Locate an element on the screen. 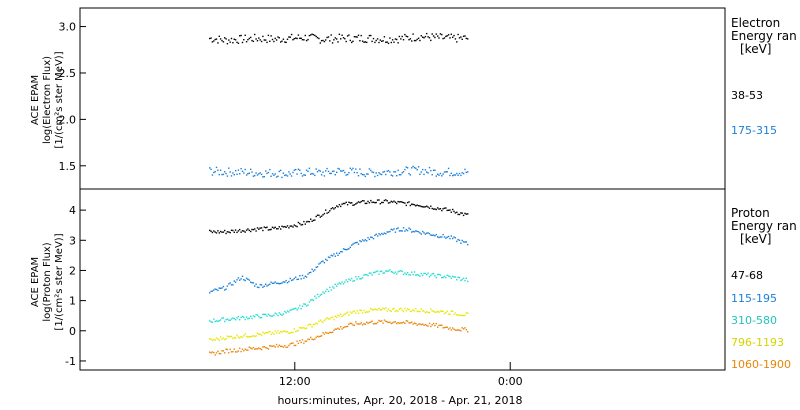 This screenshot has width=800, height=410. legend-entry-175-315: 175-315 is located at coordinates (754, 130).